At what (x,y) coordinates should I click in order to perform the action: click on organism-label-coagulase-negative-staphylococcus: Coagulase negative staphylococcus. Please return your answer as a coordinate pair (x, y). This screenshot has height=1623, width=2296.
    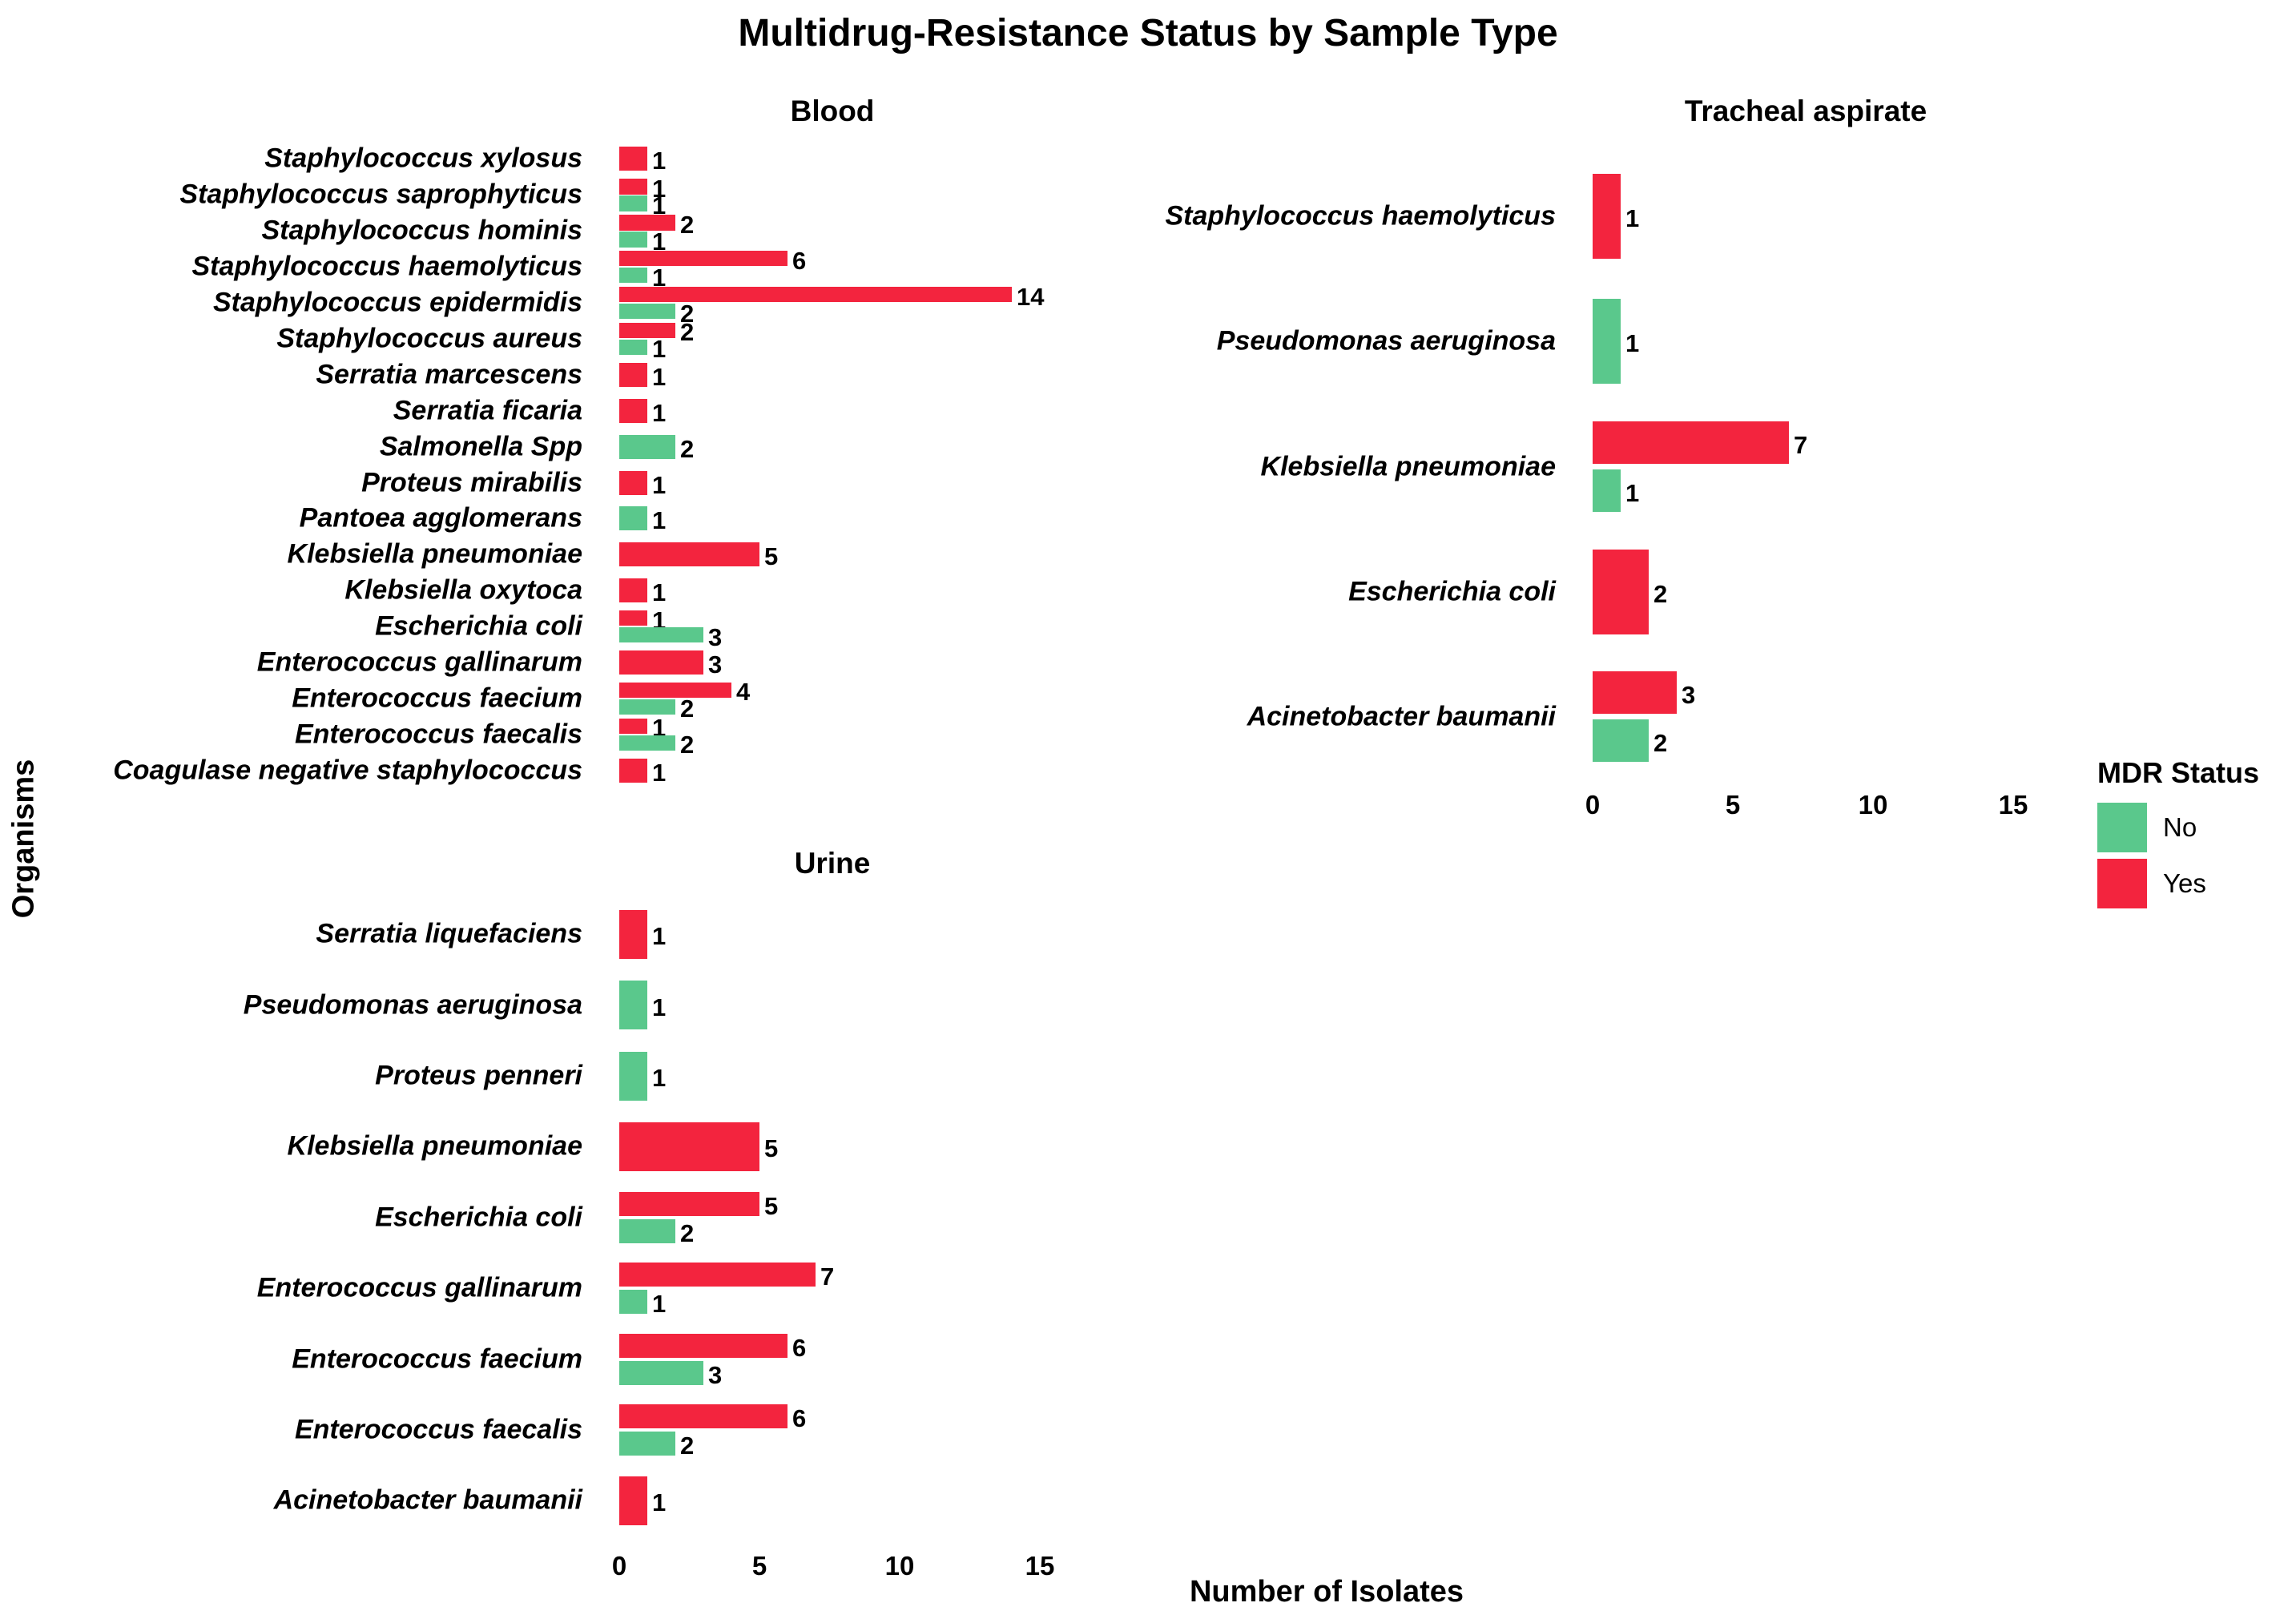
    Looking at the image, I should click on (347, 770).